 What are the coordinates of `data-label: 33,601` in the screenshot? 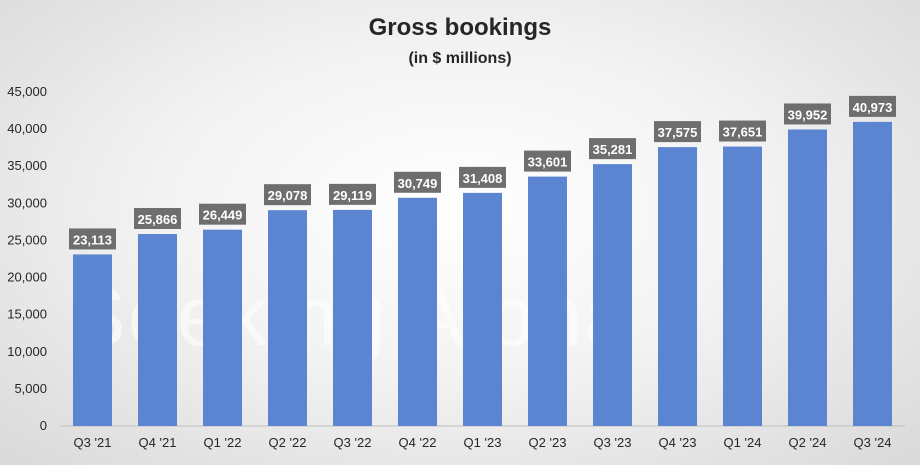 It's located at (548, 162).